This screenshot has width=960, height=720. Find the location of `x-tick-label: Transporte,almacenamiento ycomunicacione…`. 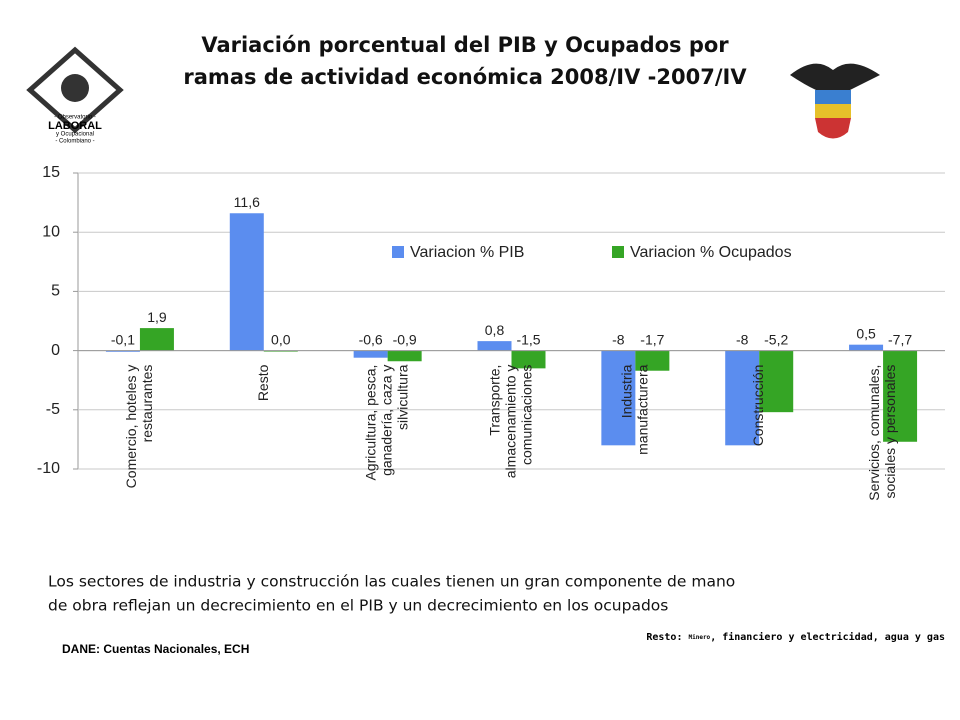

x-tick-label: Transporte,almacenamiento ycomunicacione… is located at coordinates (510, 422).